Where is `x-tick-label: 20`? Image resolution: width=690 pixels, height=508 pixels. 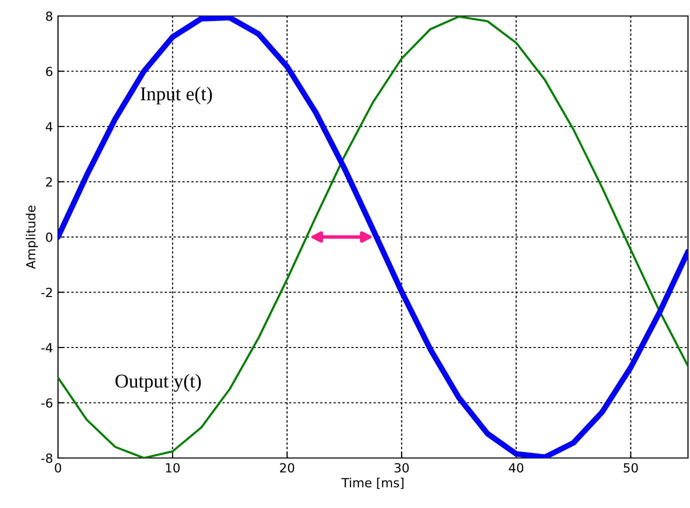
x-tick-label: 20 is located at coordinates (287, 468).